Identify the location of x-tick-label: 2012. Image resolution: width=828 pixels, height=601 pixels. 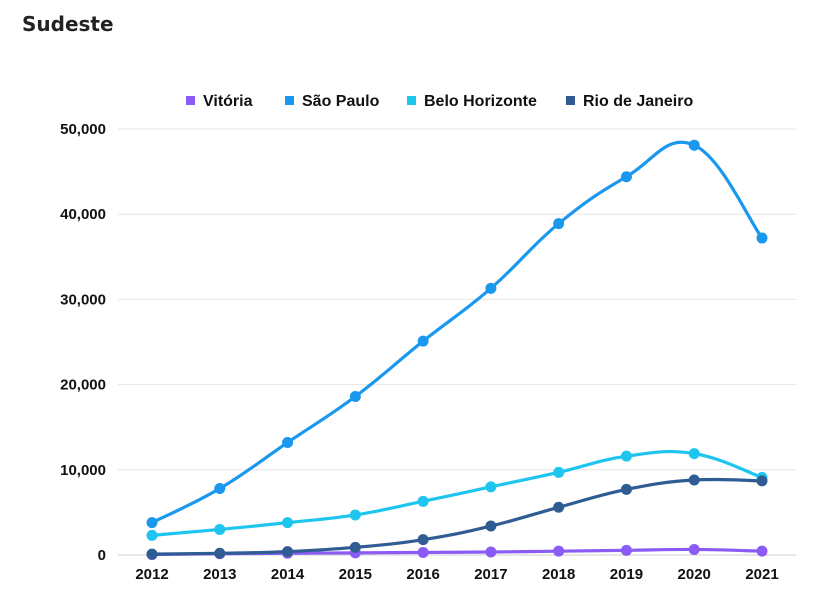
(151, 574).